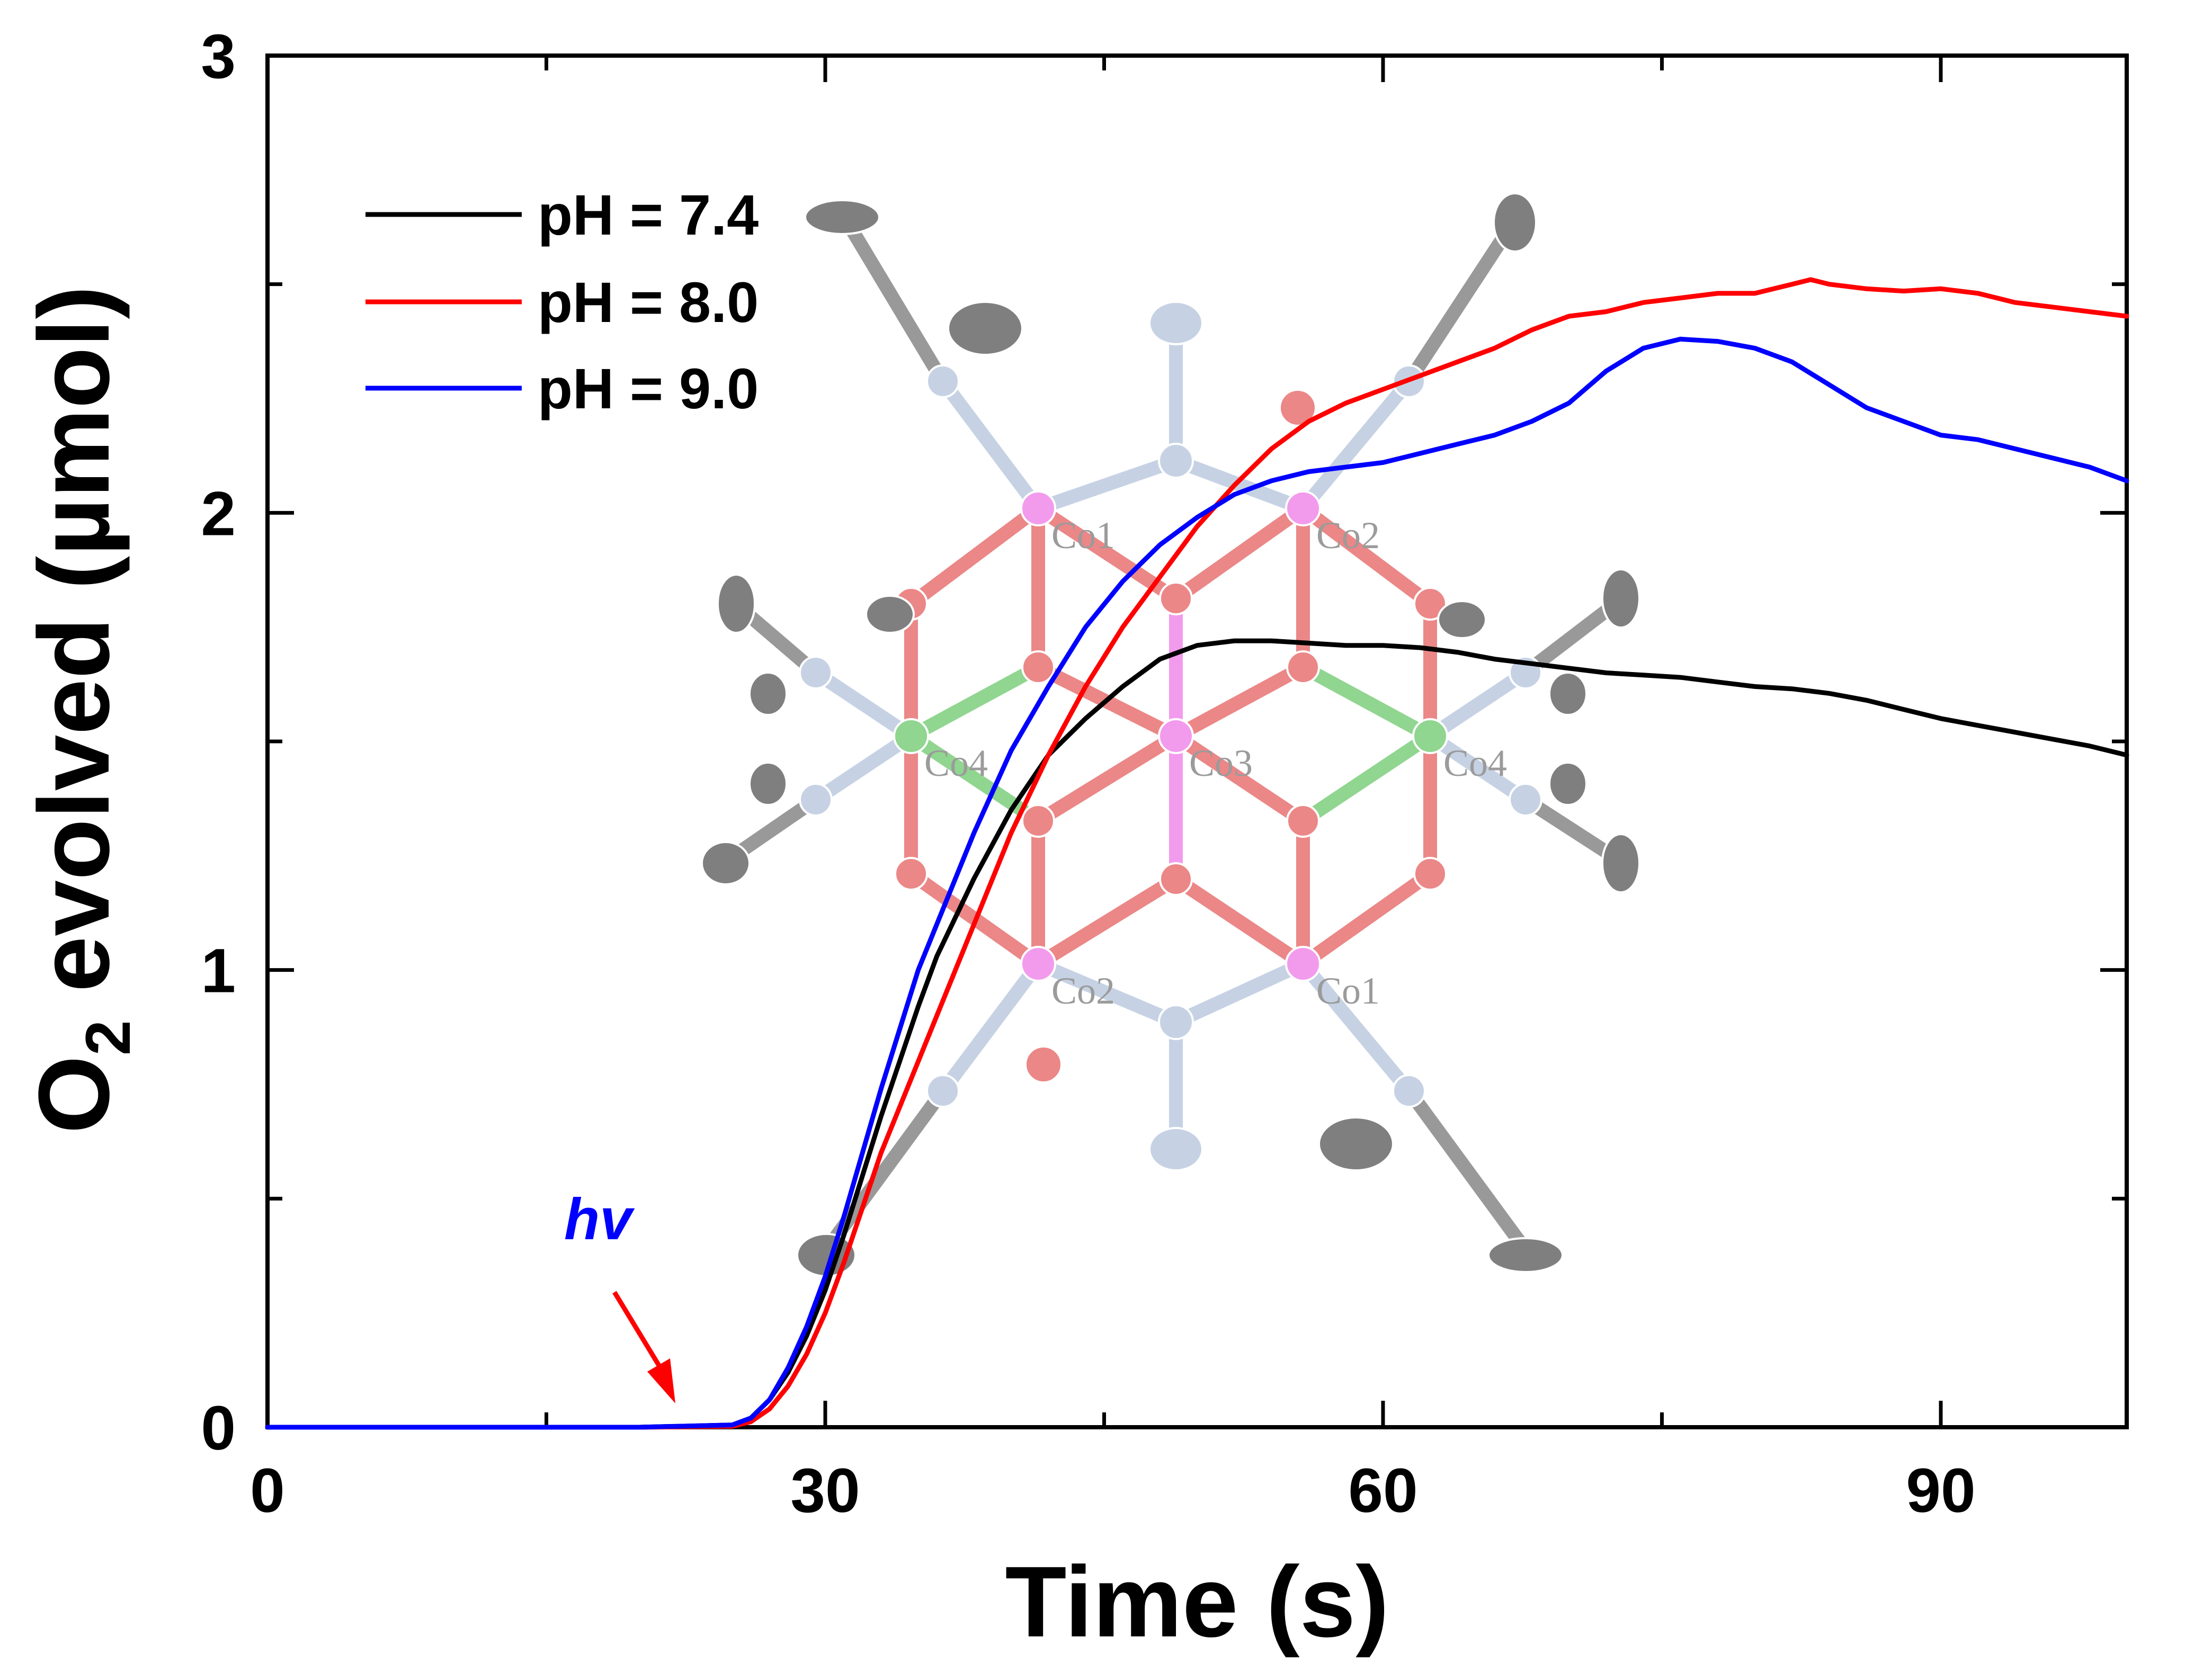  I want to click on legend-label-ph-8-0: pH = 8.0, so click(649, 302).